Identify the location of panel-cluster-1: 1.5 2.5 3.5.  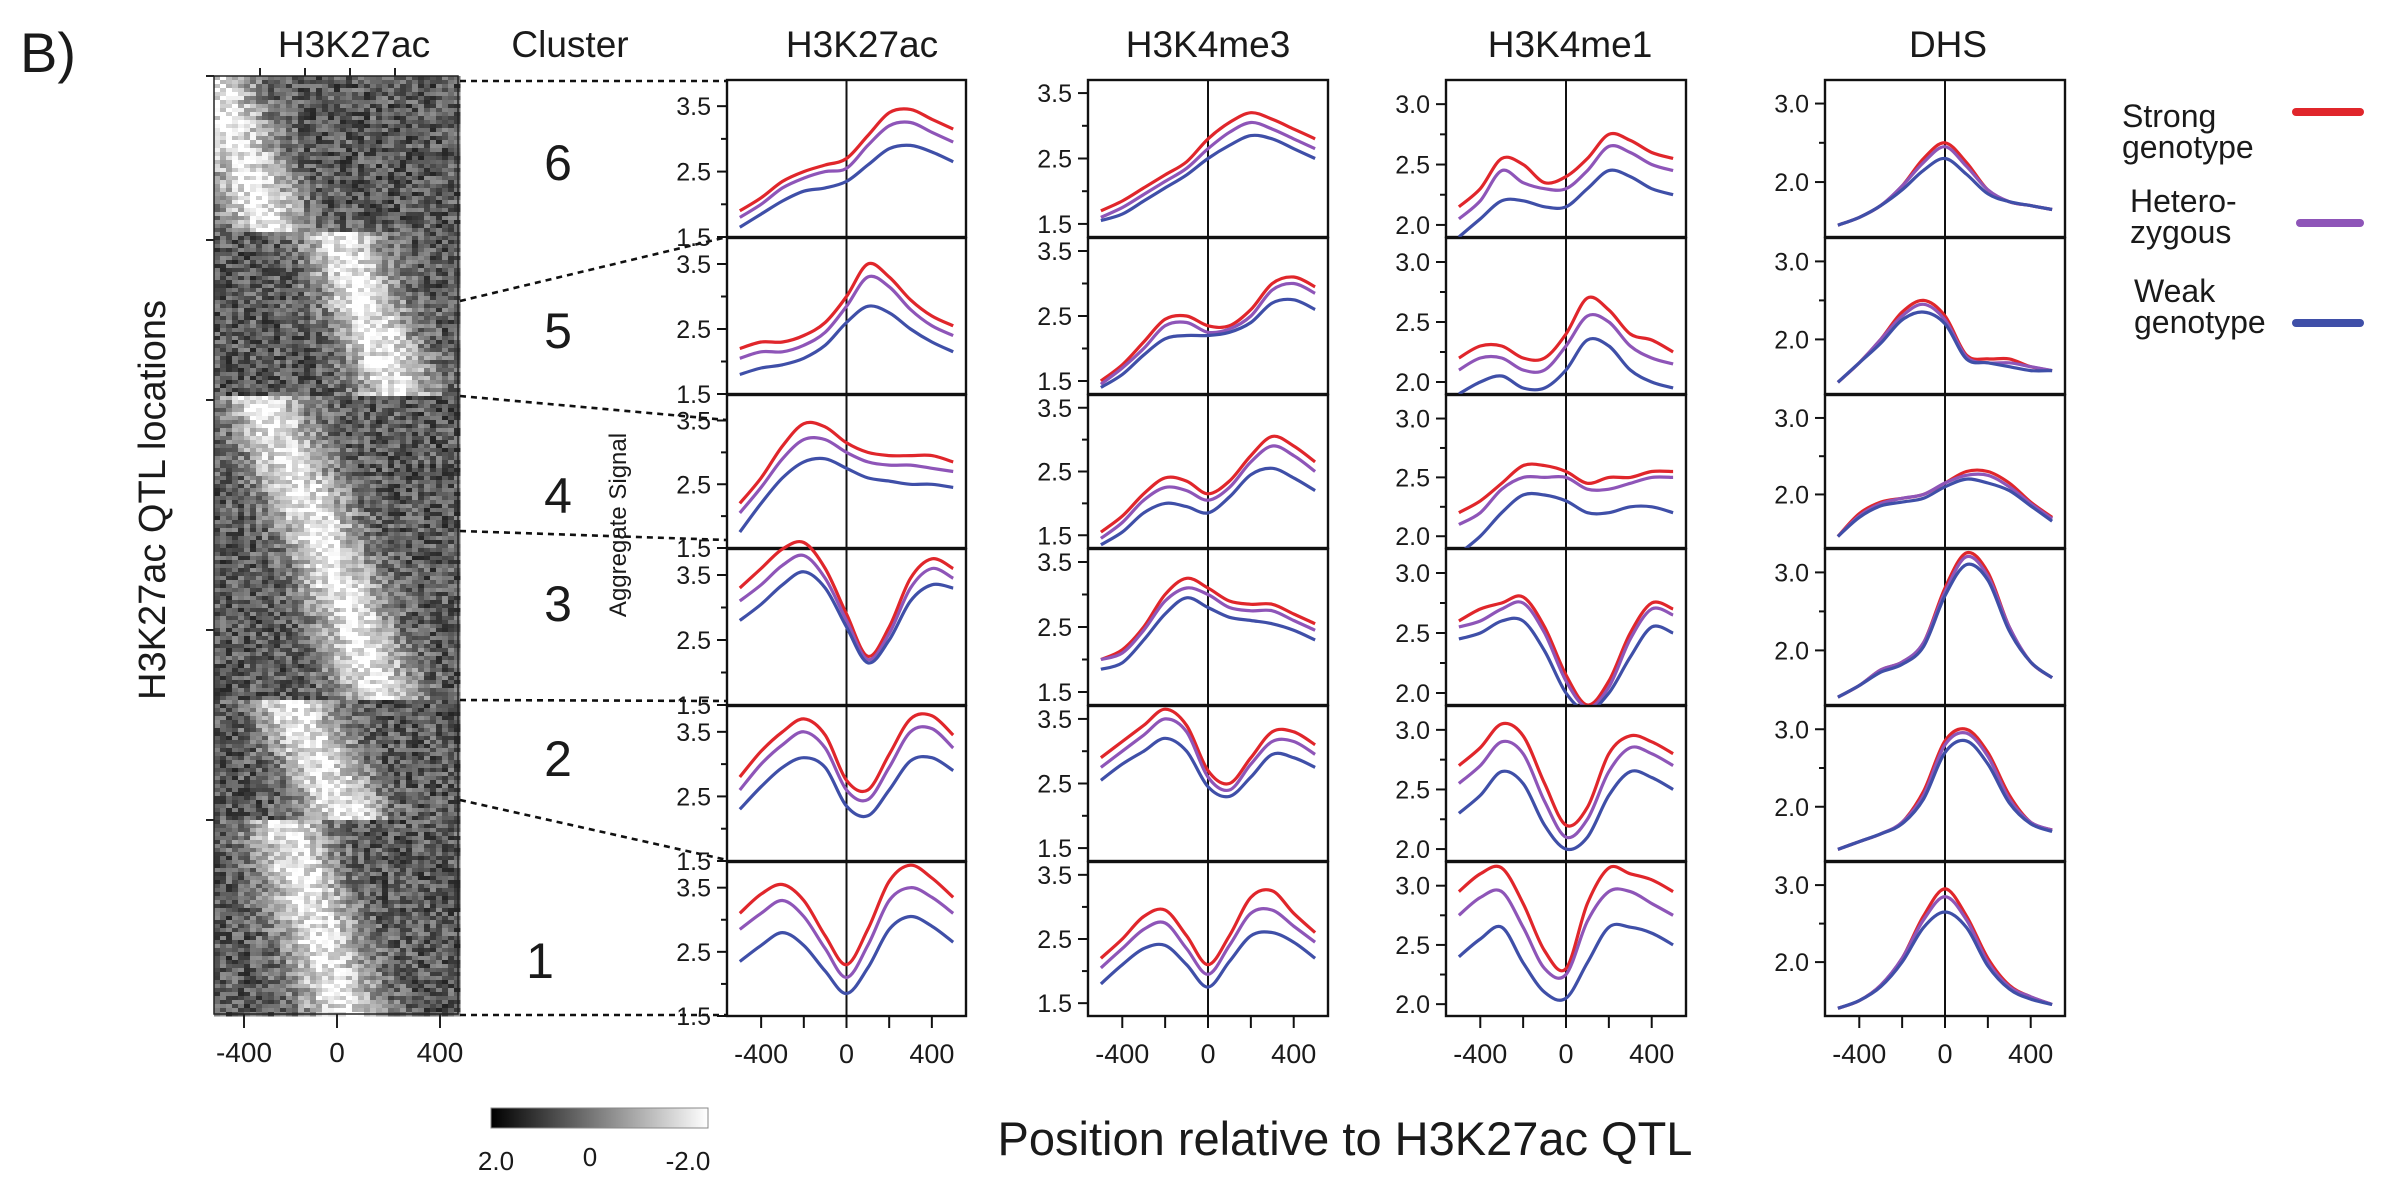
(822, 945).